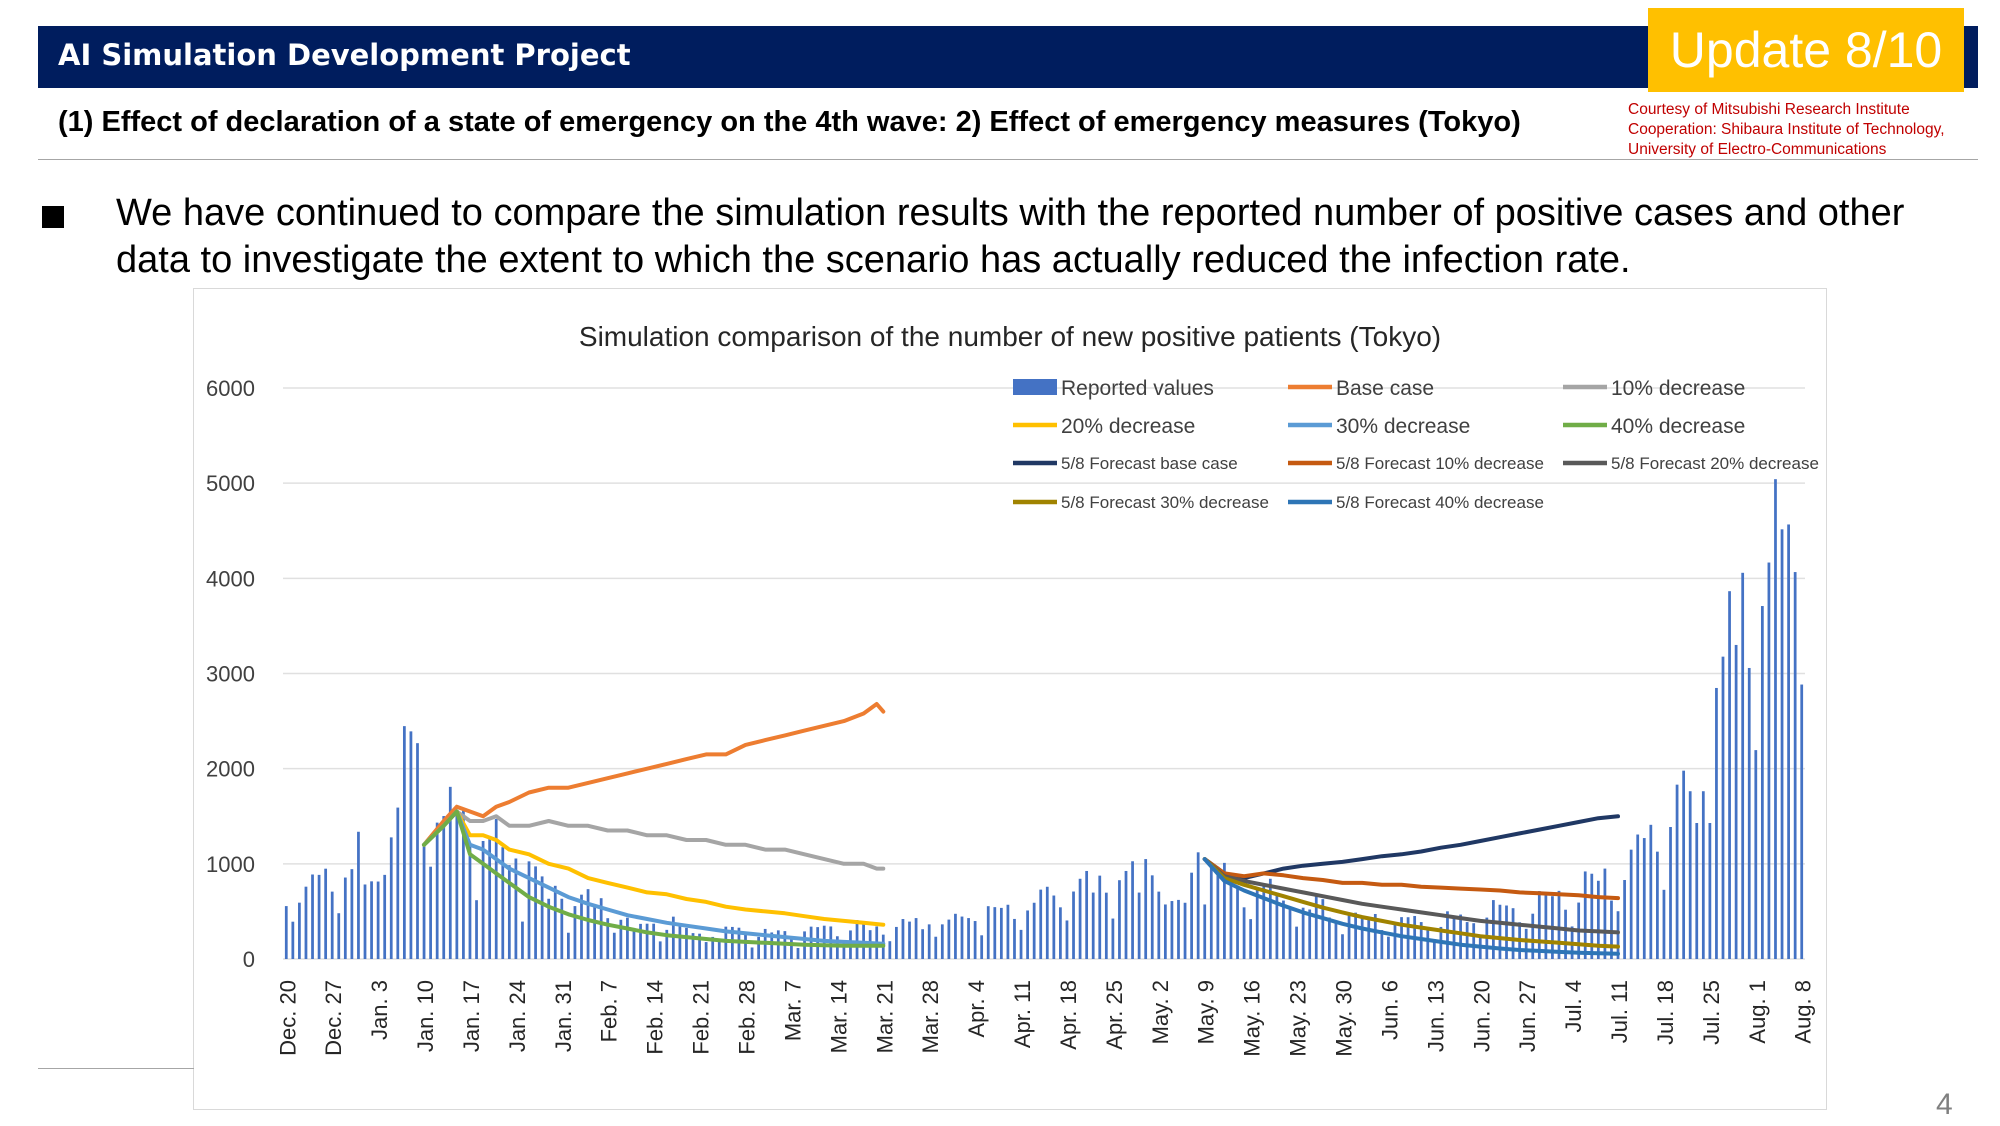 The width and height of the screenshot is (2000, 1126). What do you see at coordinates (976, 1008) in the screenshot?
I see `x-tick-label: Apr. 4` at bounding box center [976, 1008].